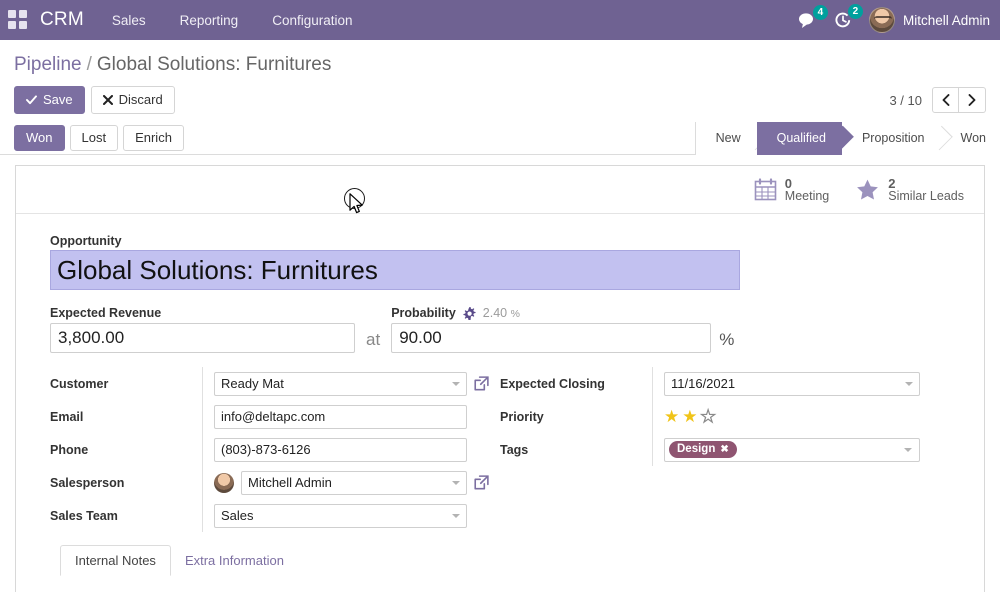 The height and width of the screenshot is (600, 1000). Describe the element at coordinates (202, 338) in the screenshot. I see `expected-revenue-input` at that location.